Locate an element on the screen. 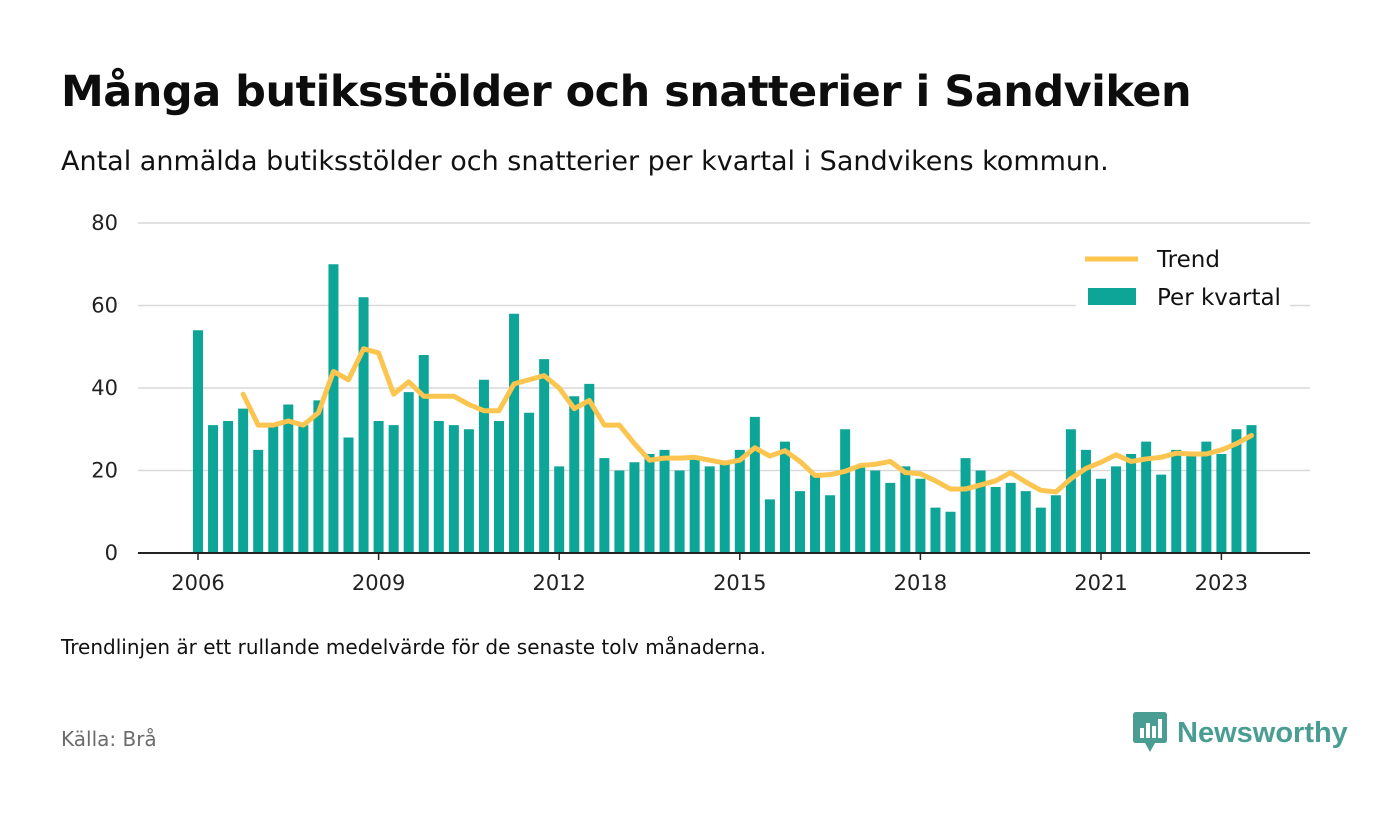 Image resolution: width=1400 pixels, height=813 pixels. newsworthy-logo-icon is located at coordinates (1150, 732).